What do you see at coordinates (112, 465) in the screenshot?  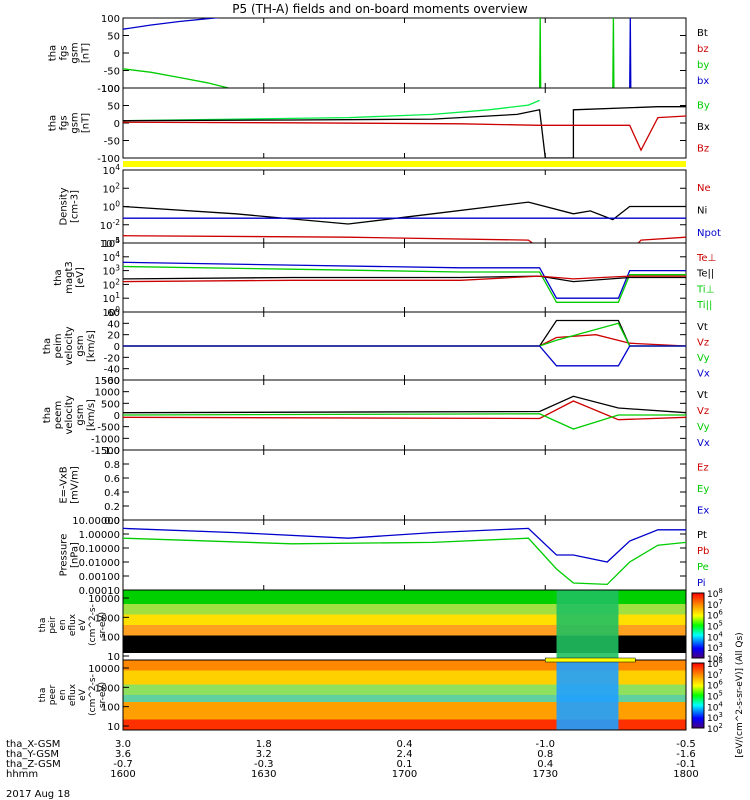 I see `y-tick-label: 0.8` at bounding box center [112, 465].